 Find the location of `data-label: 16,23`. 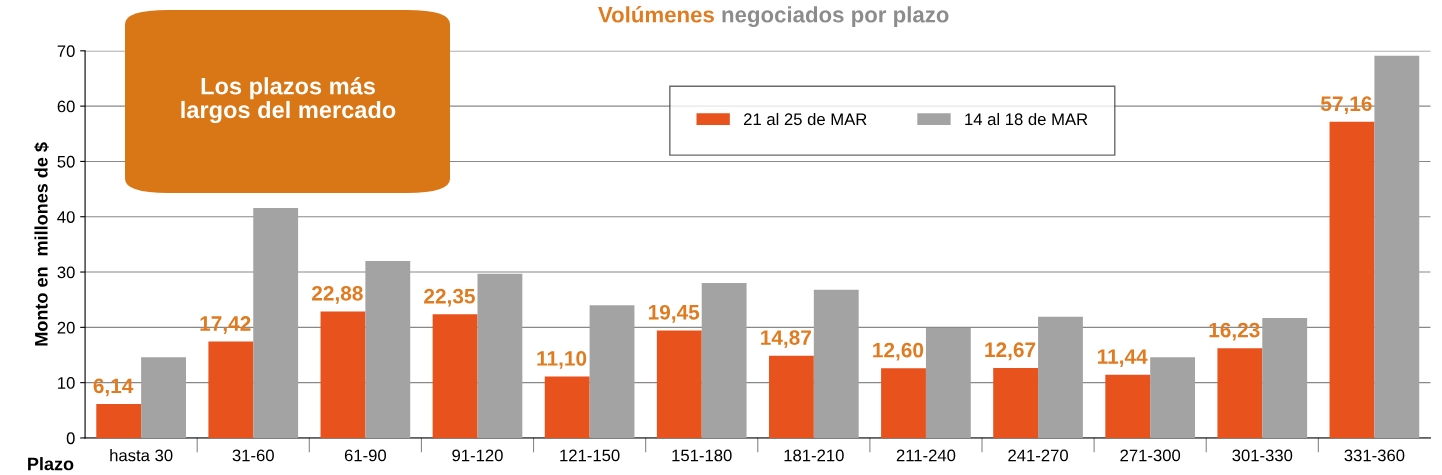

data-label: 16,23 is located at coordinates (1234, 331).